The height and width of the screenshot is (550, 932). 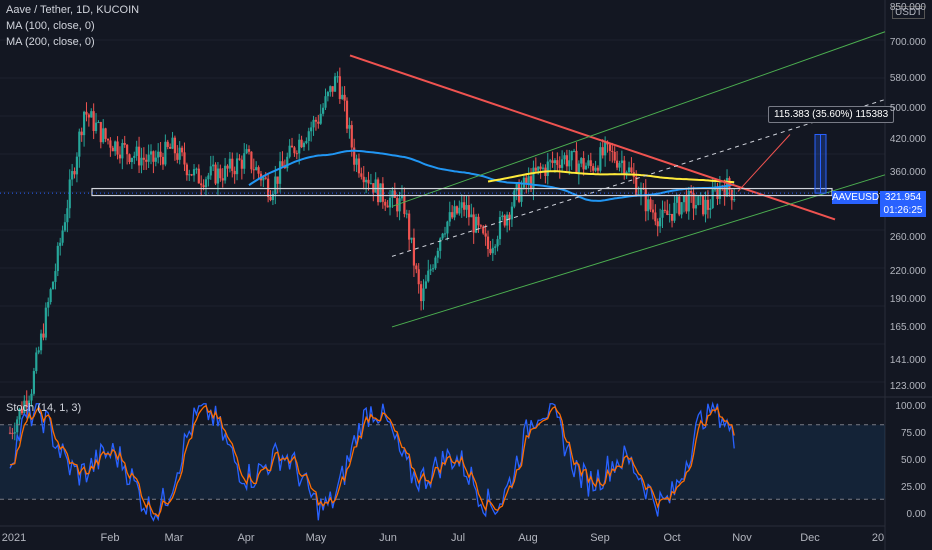 What do you see at coordinates (907, 237) in the screenshot?
I see `price-tick-label: 260.000` at bounding box center [907, 237].